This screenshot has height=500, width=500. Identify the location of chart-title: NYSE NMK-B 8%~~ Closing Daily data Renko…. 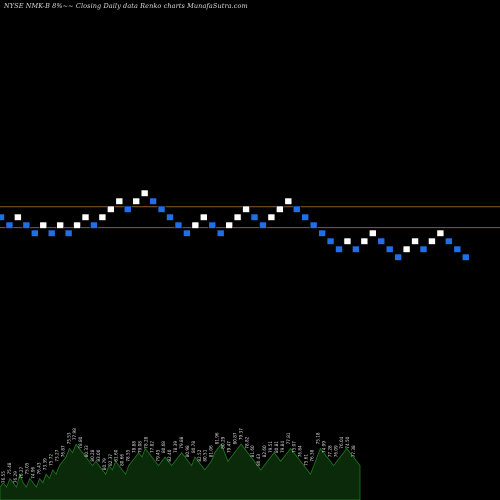
(126, 6).